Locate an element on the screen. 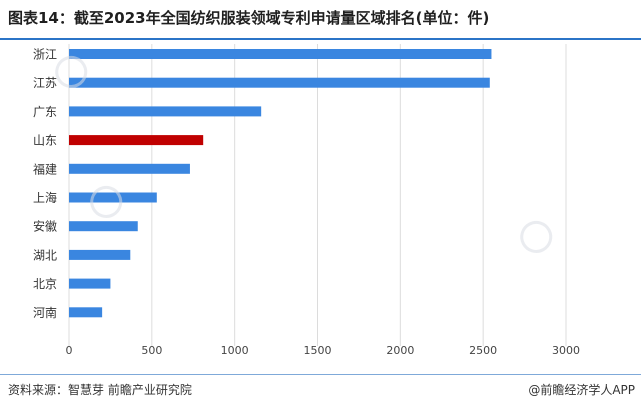 This screenshot has height=410, width=641. x-tick-label: 1000 is located at coordinates (235, 350).